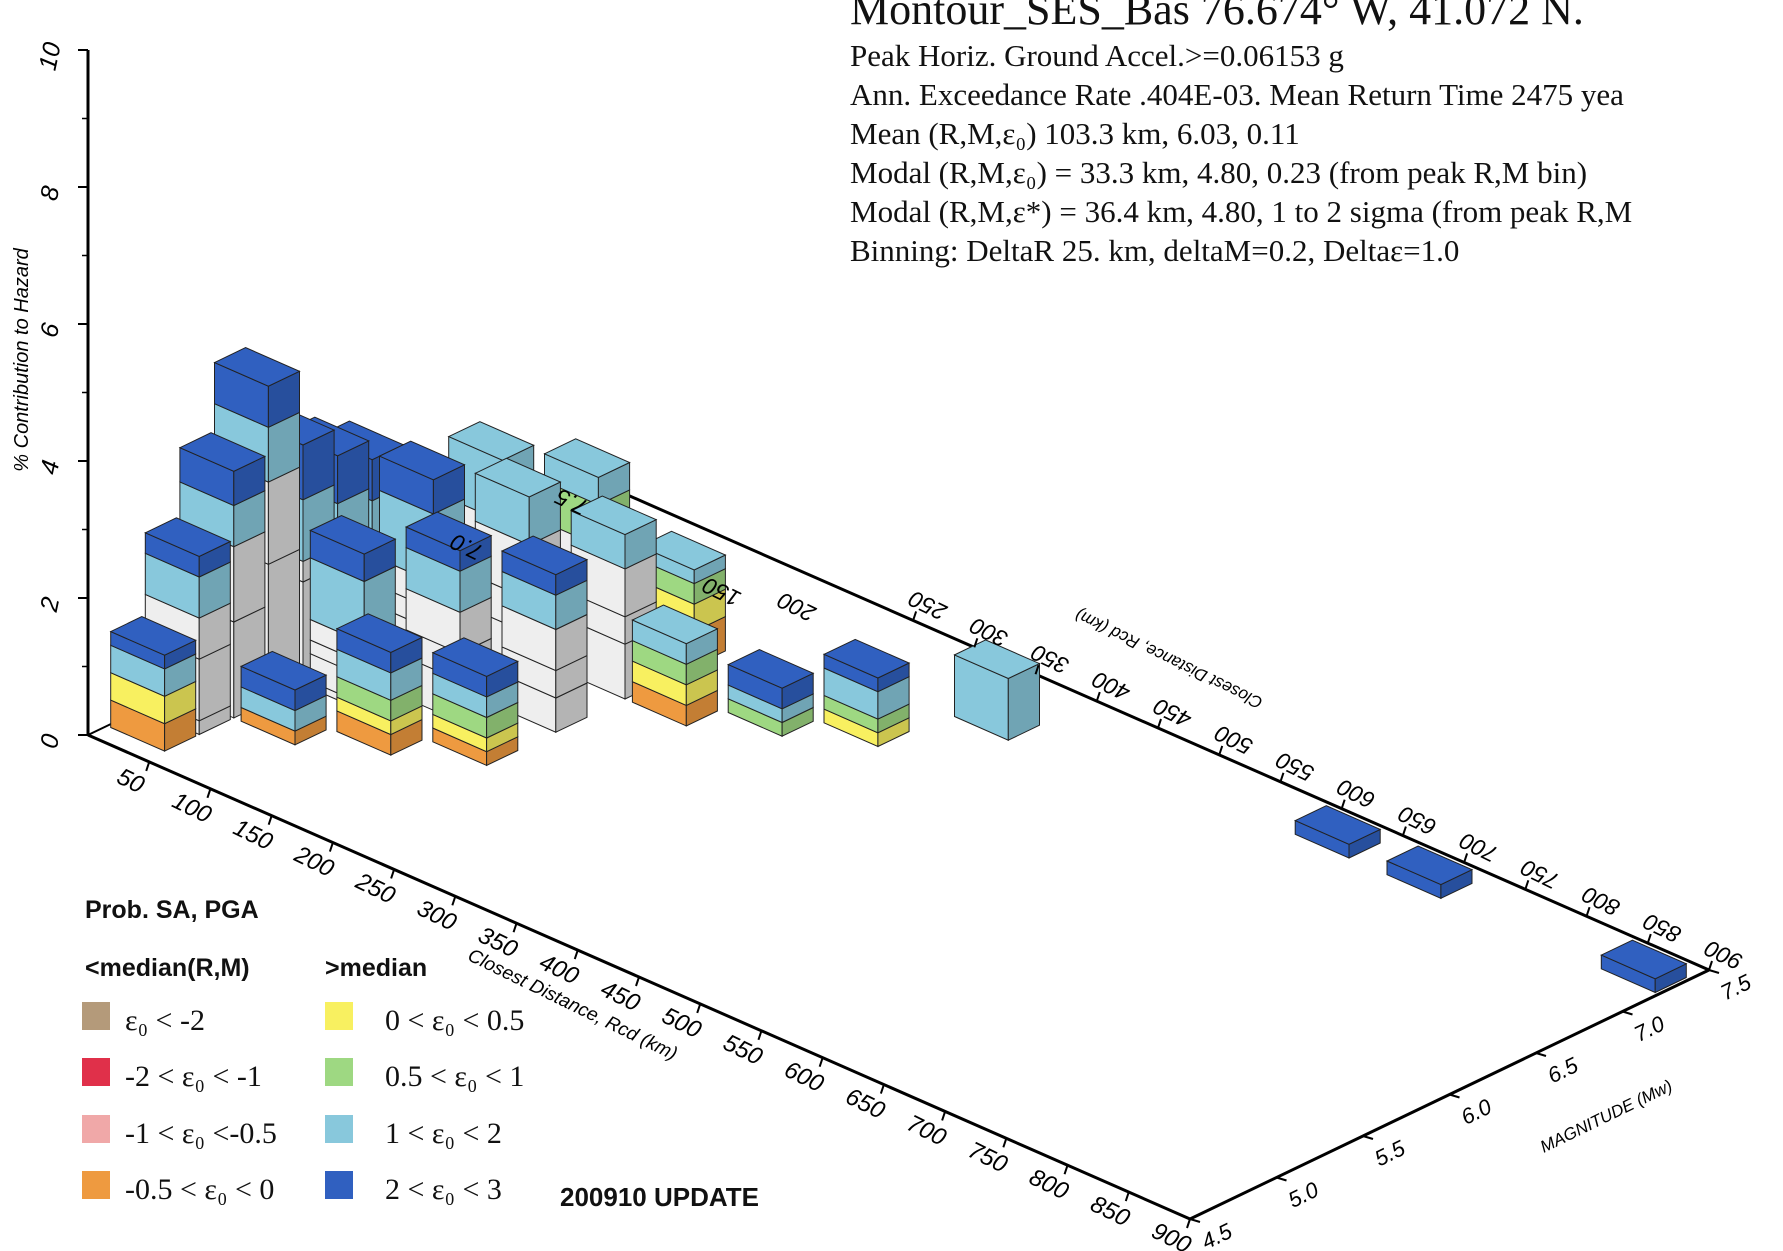  I want to click on y-tick-label: 8, so click(50, 194).